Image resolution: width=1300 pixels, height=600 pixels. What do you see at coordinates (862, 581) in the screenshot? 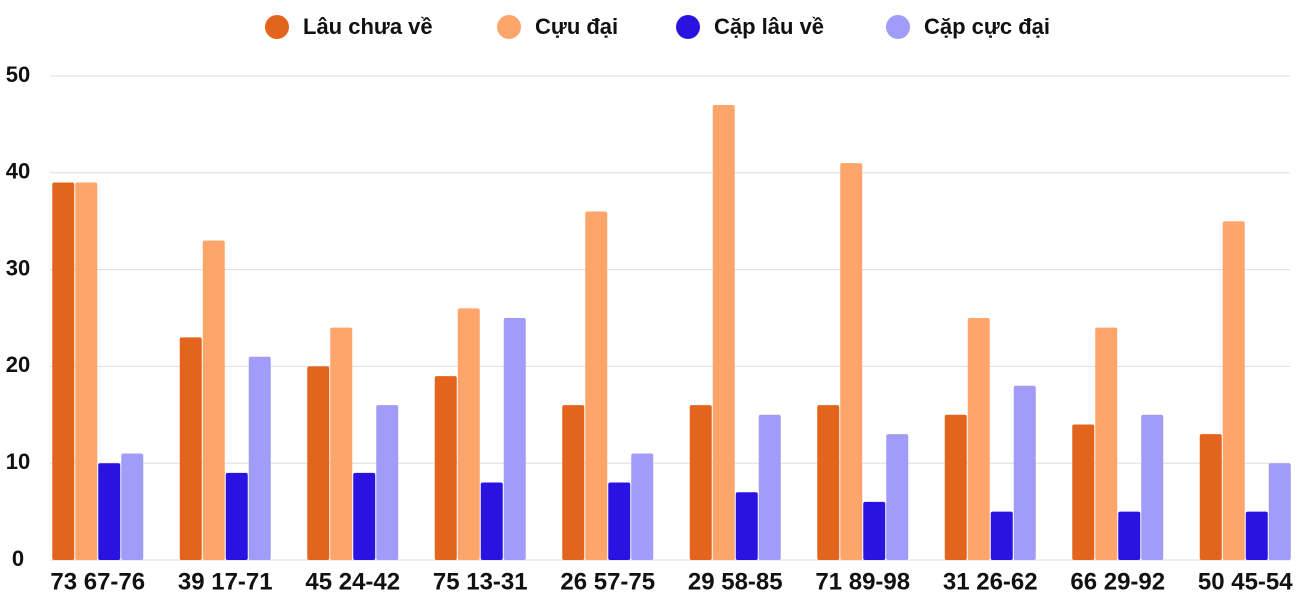
I see `x-tick-label: 71 89-98` at bounding box center [862, 581].